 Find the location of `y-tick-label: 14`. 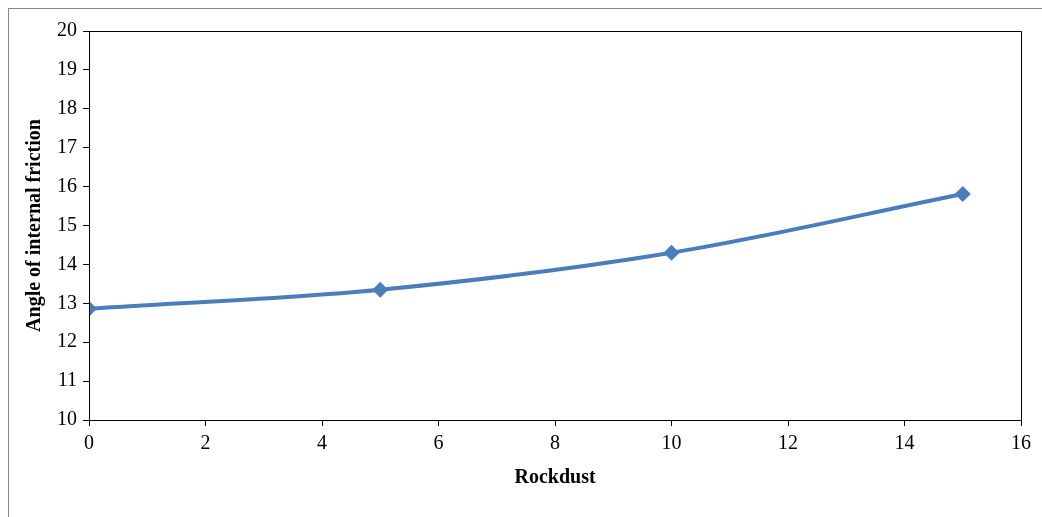

y-tick-label: 14 is located at coordinates (67, 262).